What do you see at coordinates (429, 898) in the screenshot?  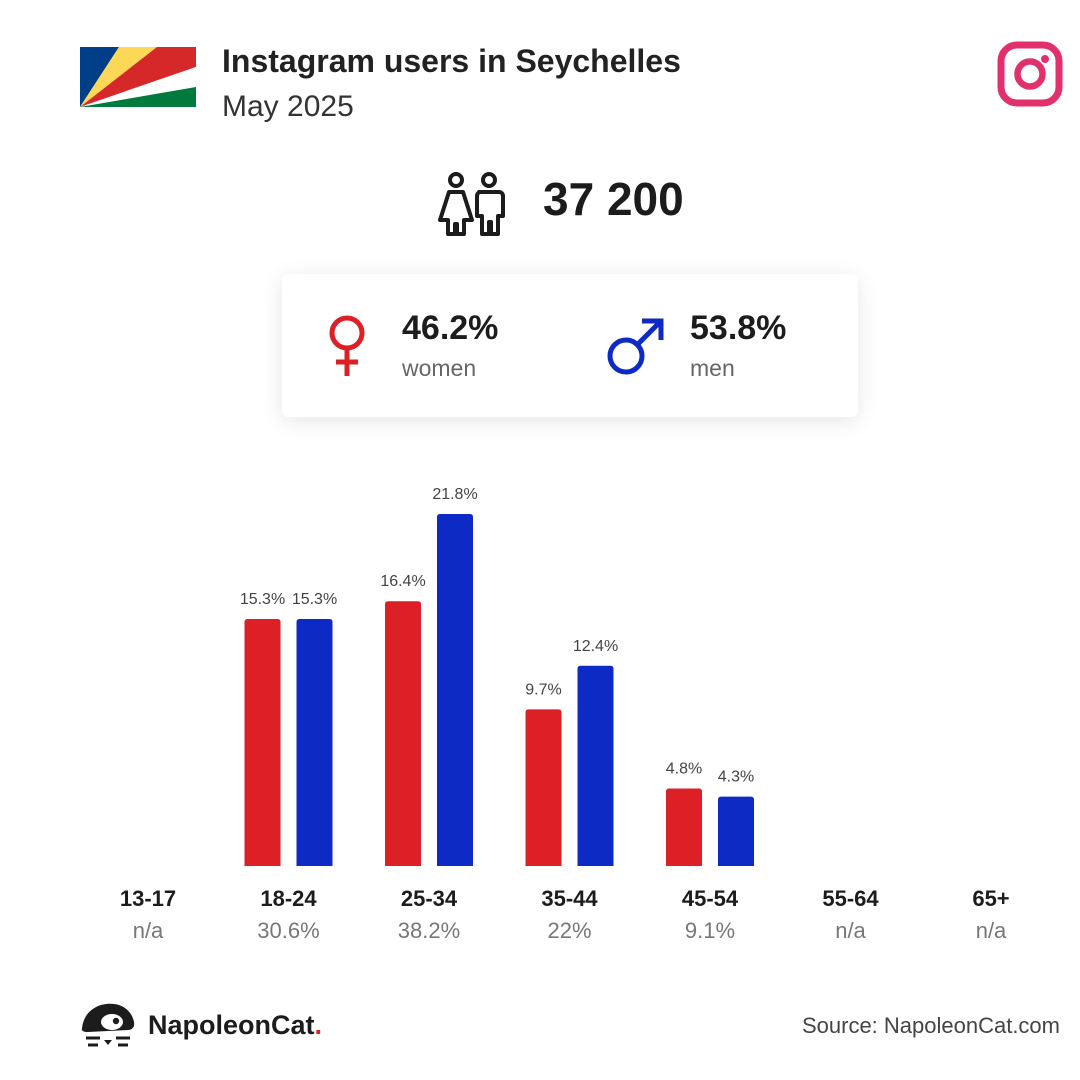 I see `age-group-label: 25-34` at bounding box center [429, 898].